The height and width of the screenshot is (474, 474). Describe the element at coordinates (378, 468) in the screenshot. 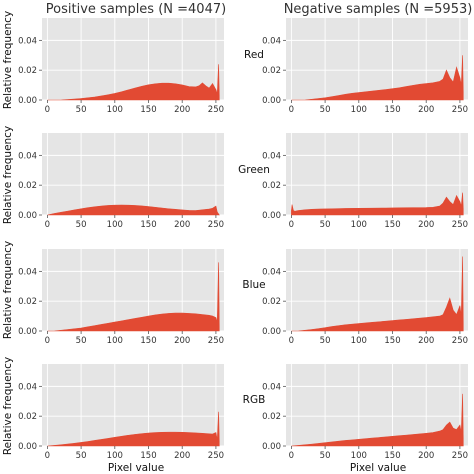

I see `xlabel-negative: Pixel value` at that location.